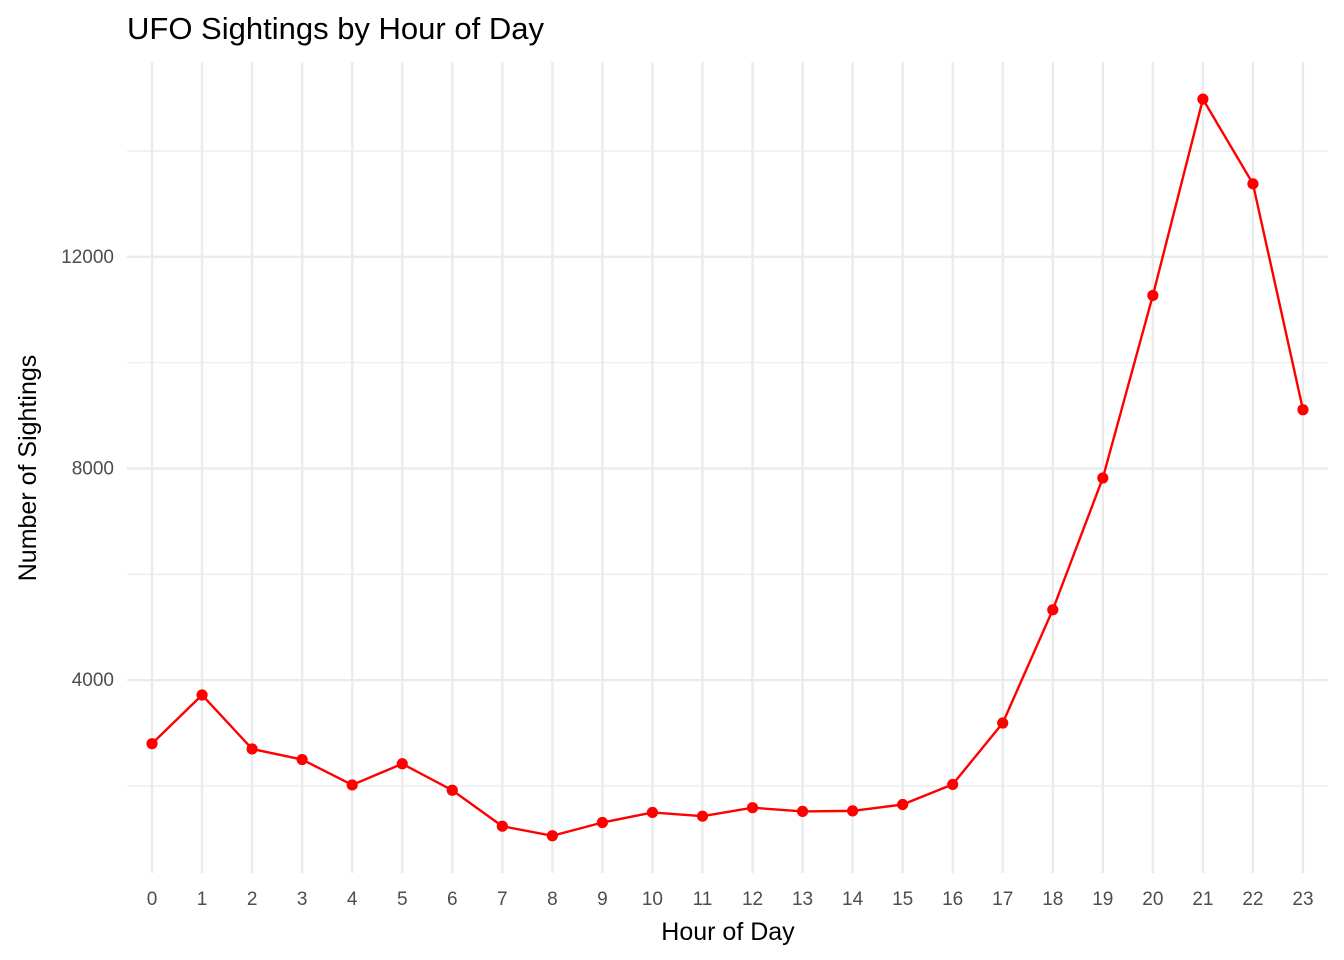 Image resolution: width=1344 pixels, height=960 pixels. Describe the element at coordinates (902, 899) in the screenshot. I see `x-tick-label: 15` at that location.